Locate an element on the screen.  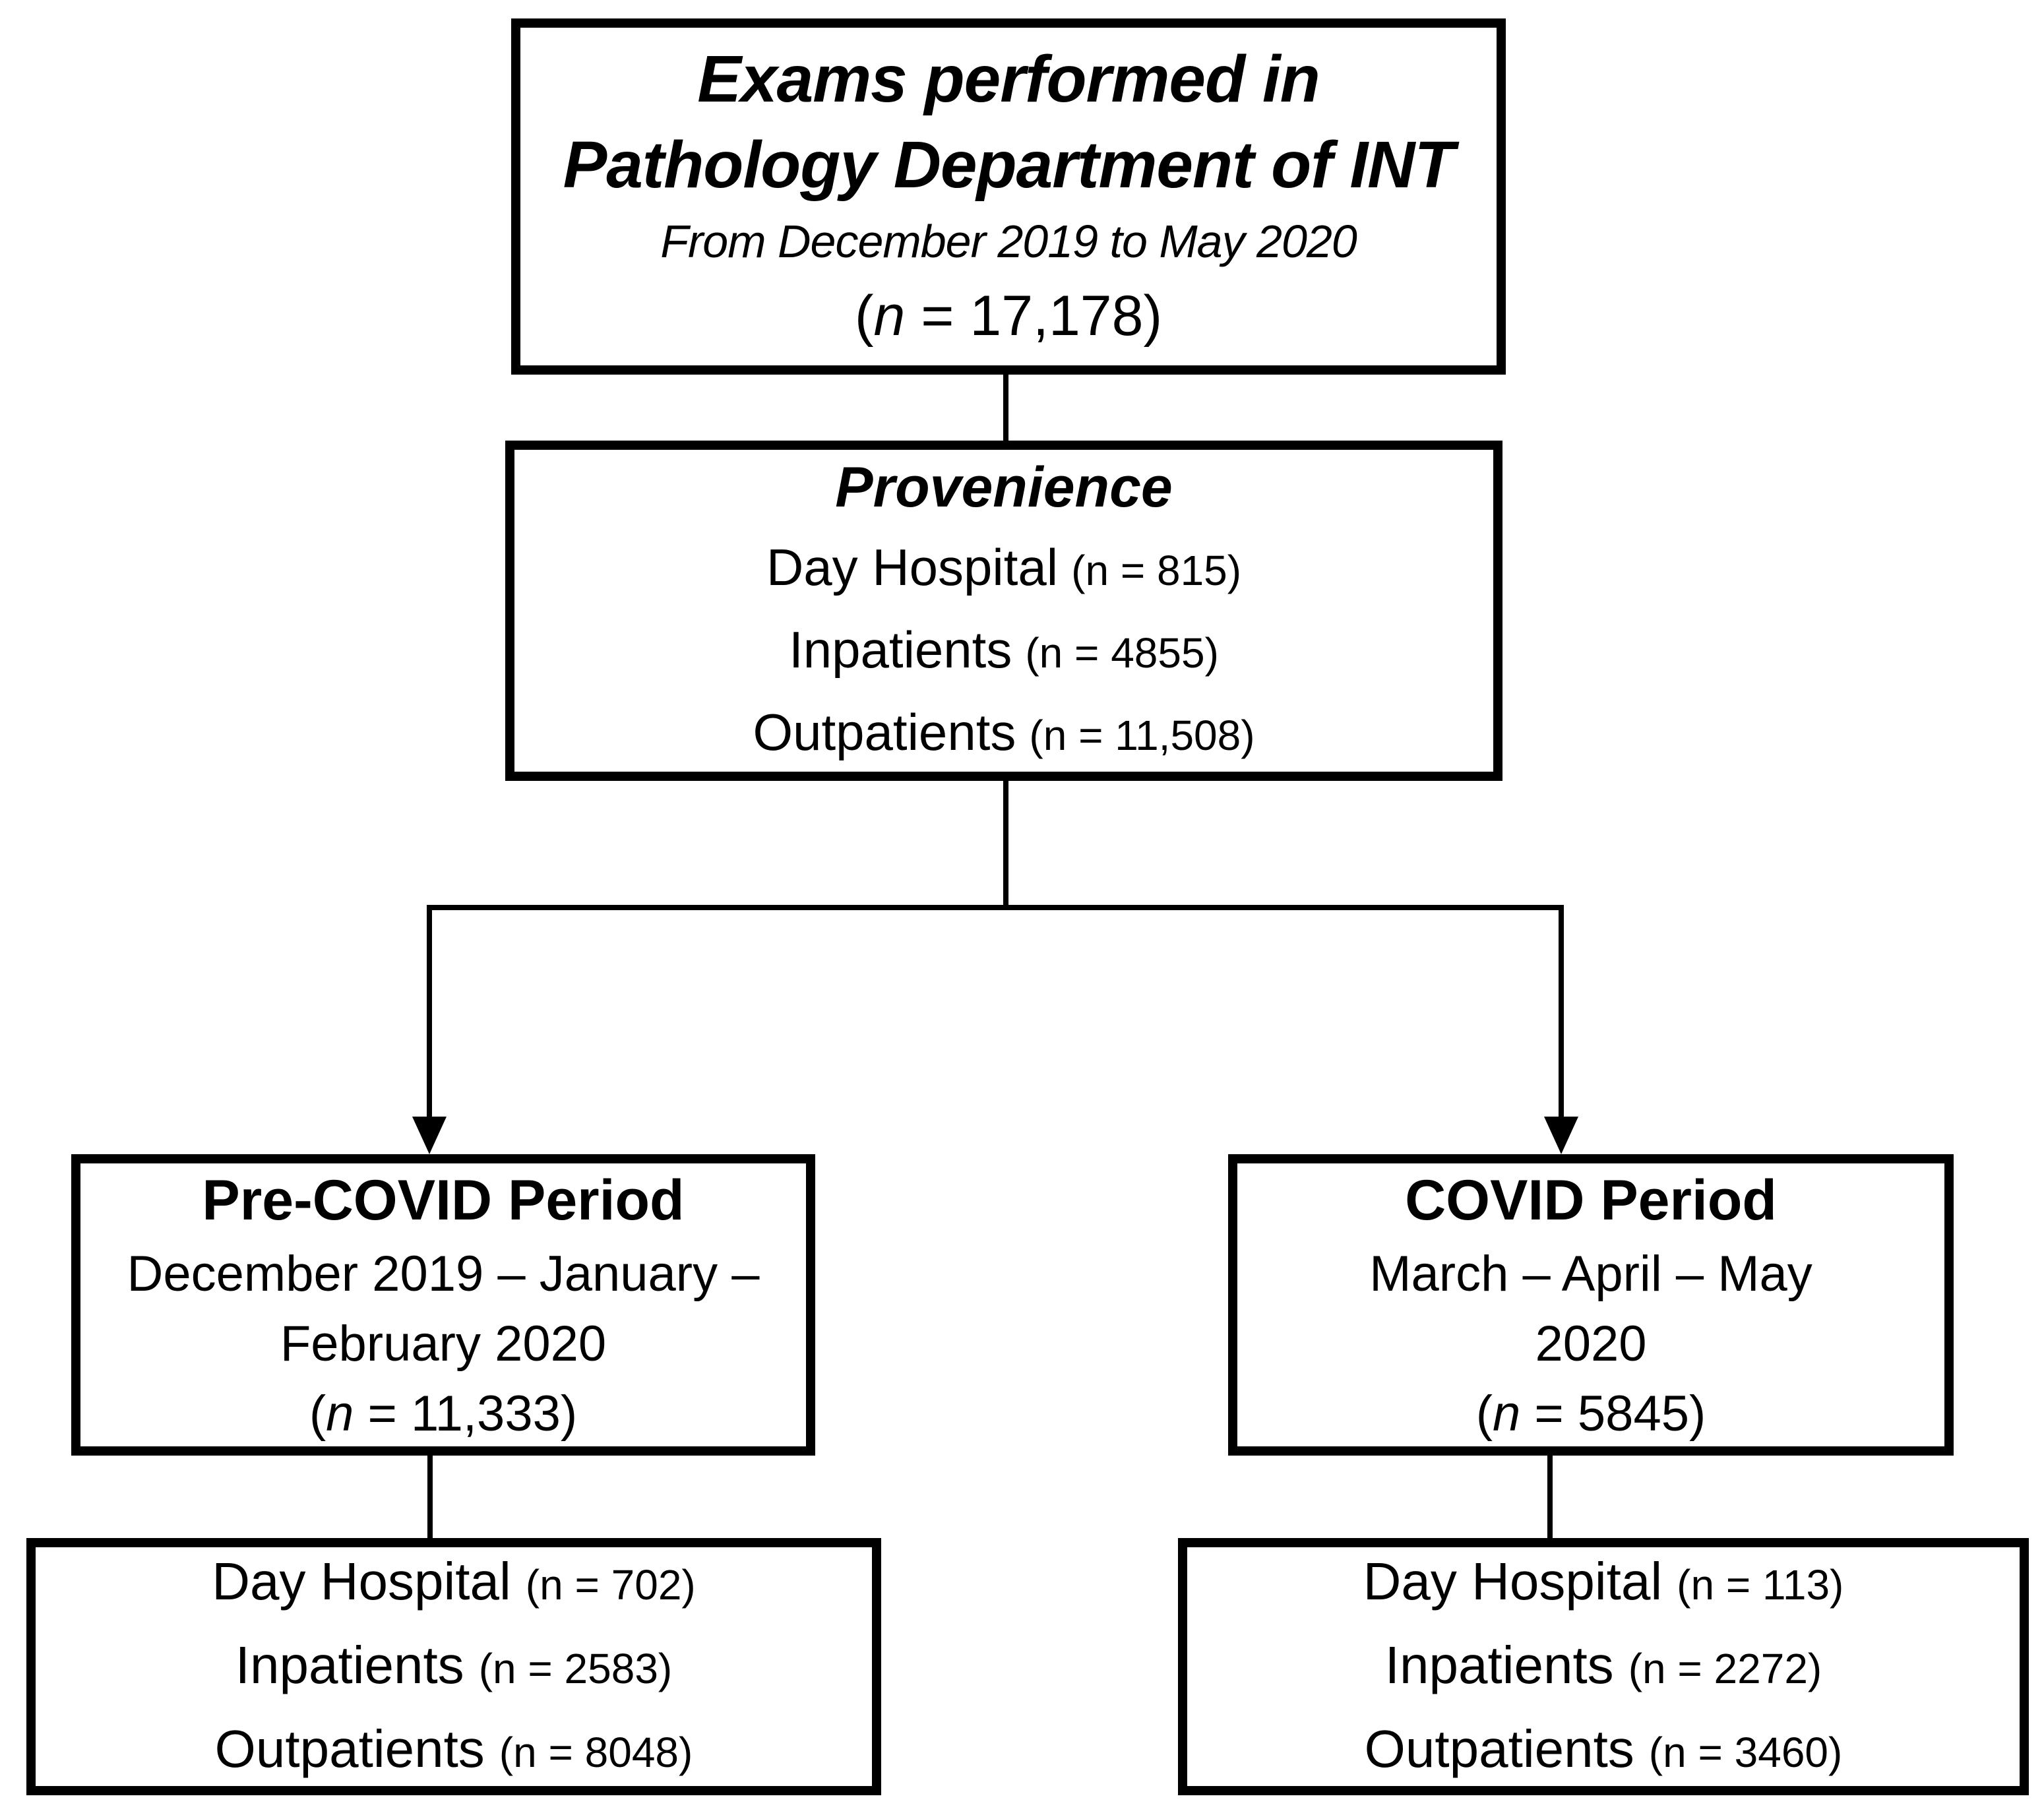
provenience-row-day-hospital: Day Hospital (n = 815) is located at coordinates (1003, 569).